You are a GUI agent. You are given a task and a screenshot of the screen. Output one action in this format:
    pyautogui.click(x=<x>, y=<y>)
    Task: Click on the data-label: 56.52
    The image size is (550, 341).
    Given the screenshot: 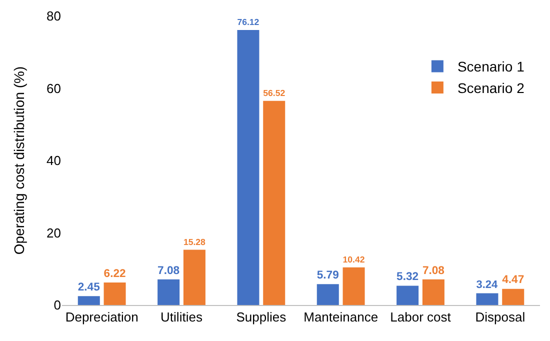 What is the action you would take?
    pyautogui.click(x=274, y=93)
    